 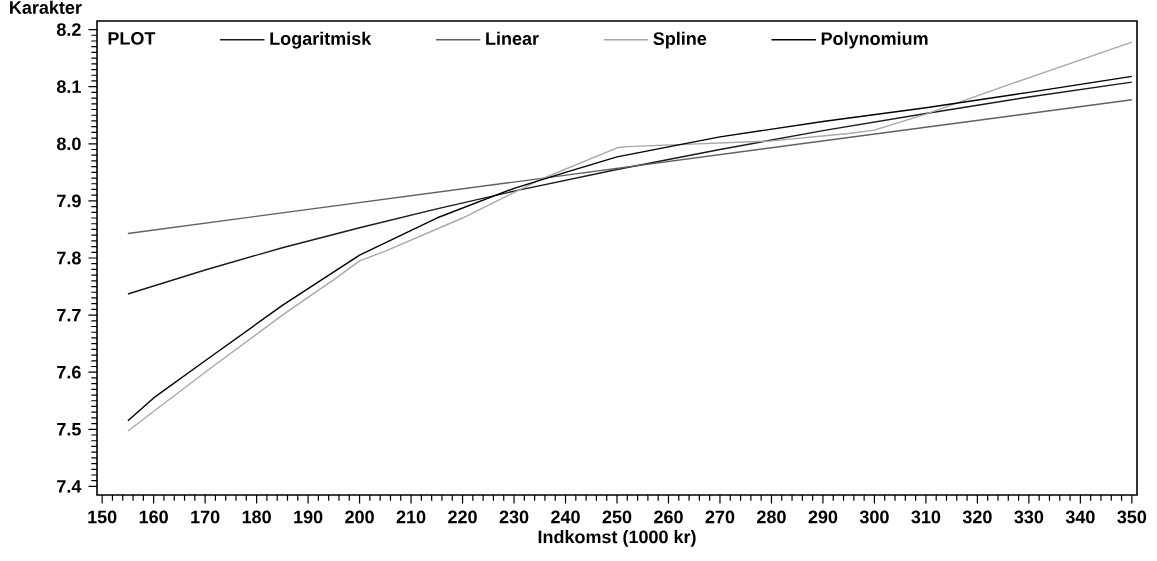 I want to click on x-tick-label: 260, so click(x=668, y=517).